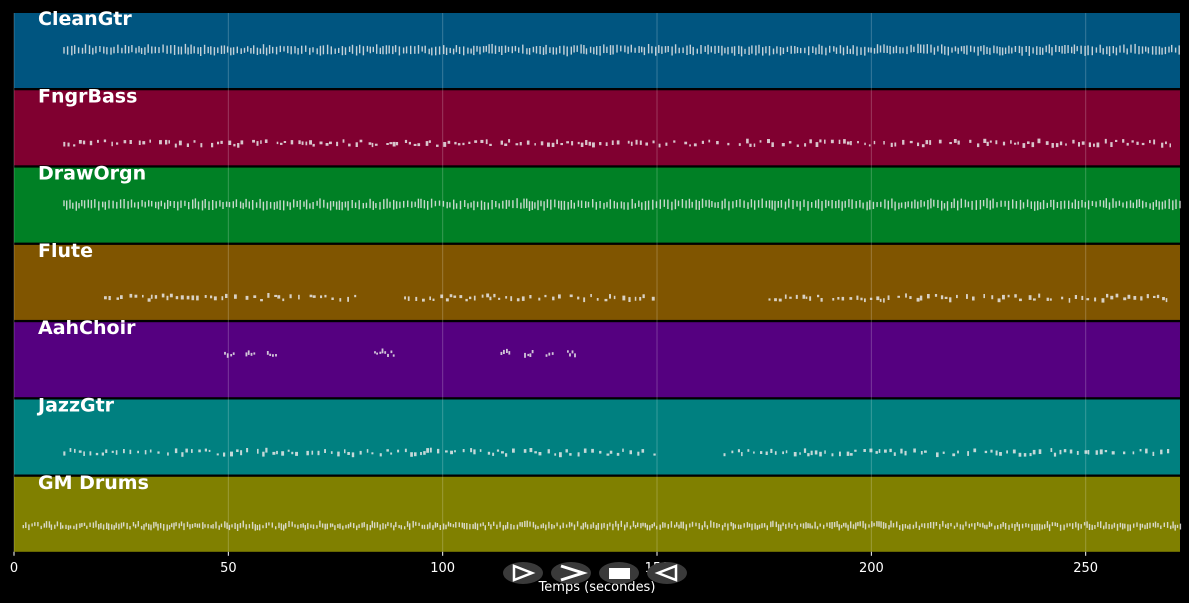 This screenshot has width=1189, height=603. What do you see at coordinates (571, 573) in the screenshot?
I see `forward-button` at bounding box center [571, 573].